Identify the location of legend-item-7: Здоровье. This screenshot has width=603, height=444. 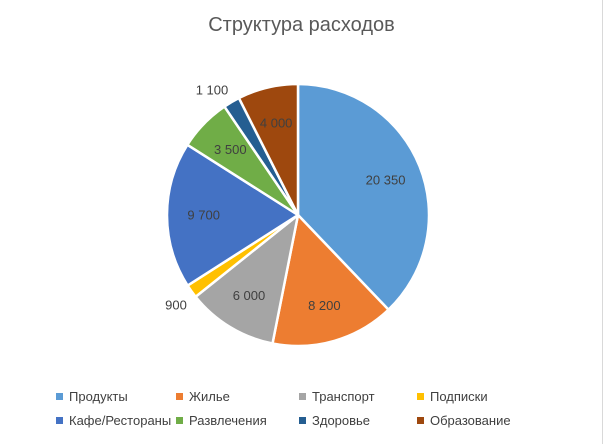
(358, 420).